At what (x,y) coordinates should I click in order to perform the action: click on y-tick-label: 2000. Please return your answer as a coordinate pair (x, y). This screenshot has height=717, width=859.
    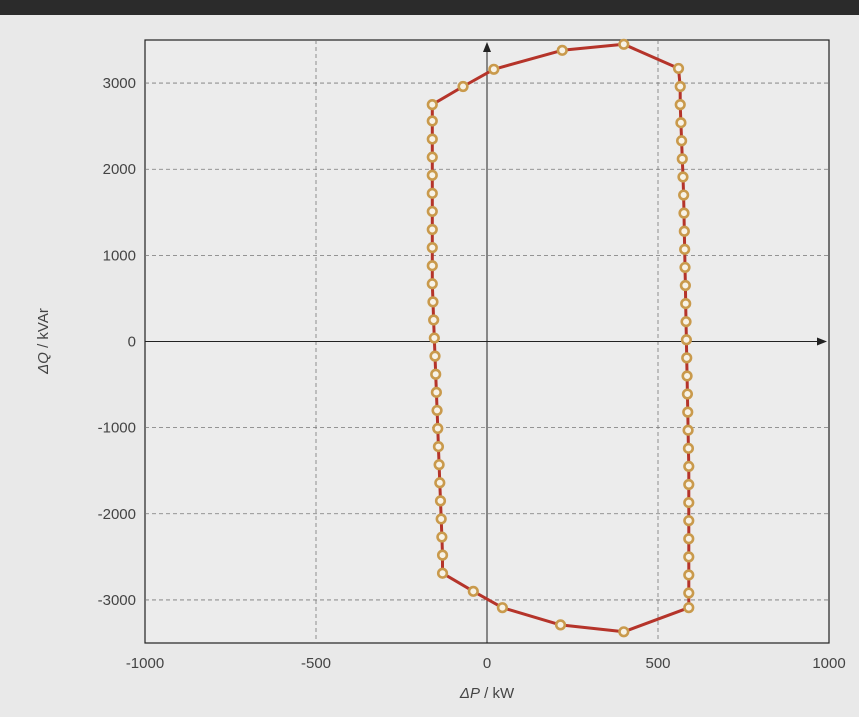
    Looking at the image, I should click on (119, 169).